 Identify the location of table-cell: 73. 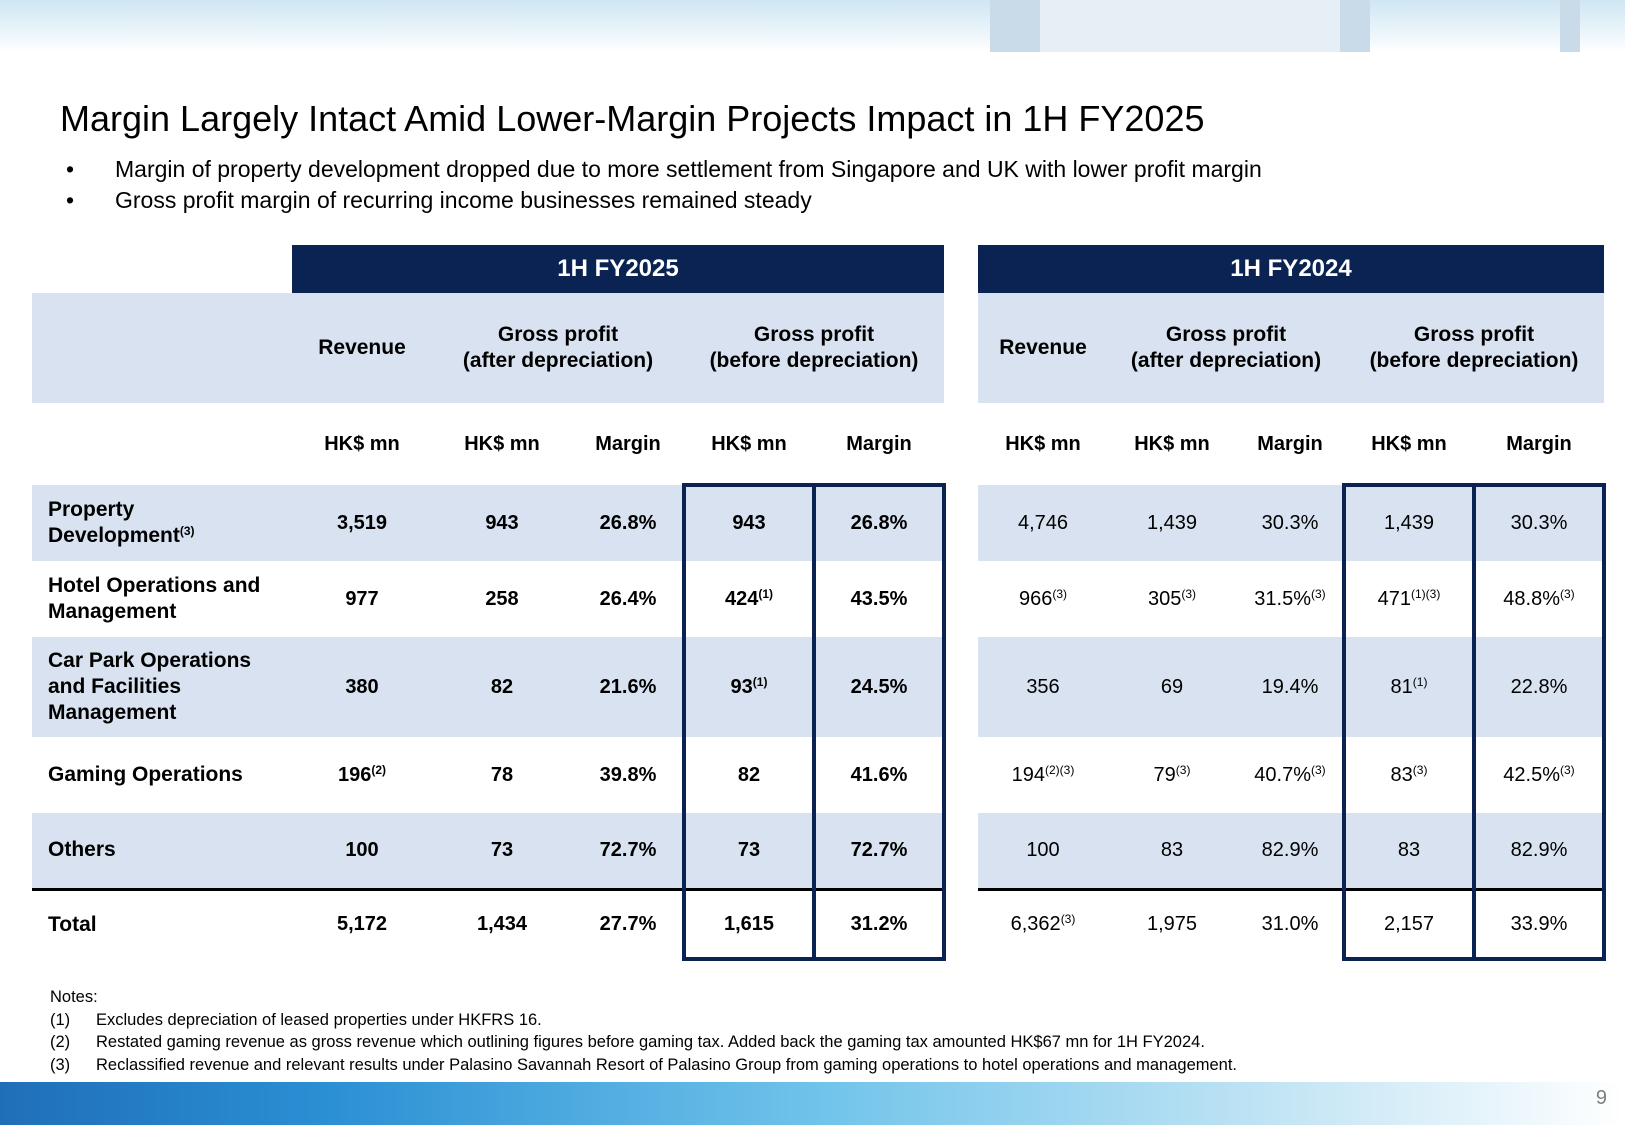
(749, 851).